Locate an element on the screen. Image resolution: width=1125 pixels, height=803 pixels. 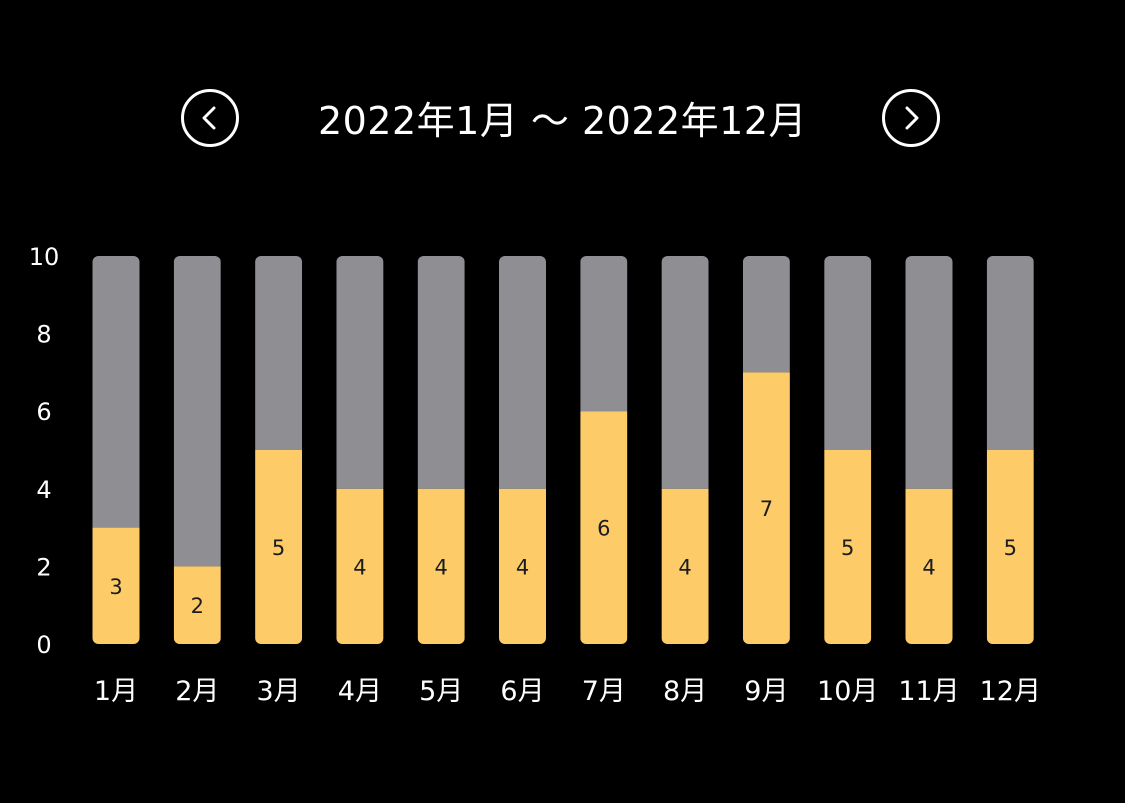
x-axis-month-label: 8月 is located at coordinates (685, 691).